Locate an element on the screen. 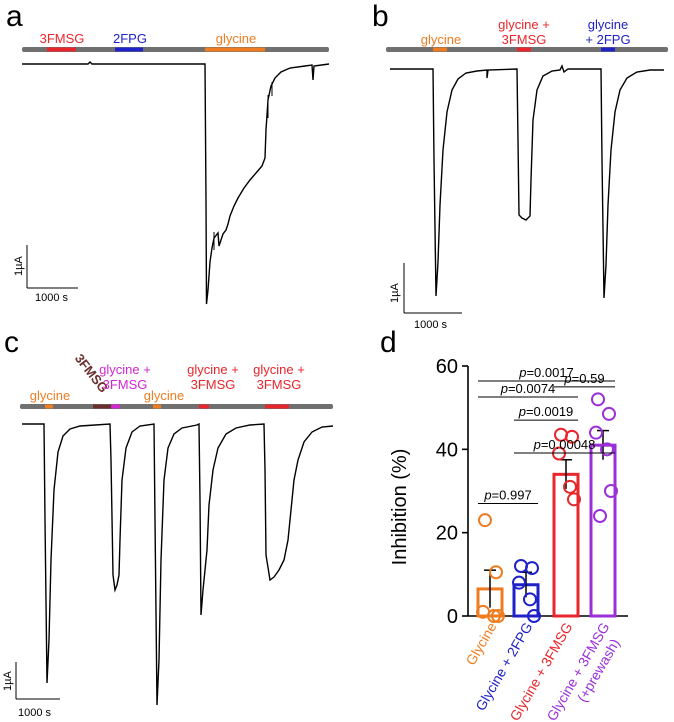 The height and width of the screenshot is (722, 674). panel-a-trace-spikes is located at coordinates (243, 166).